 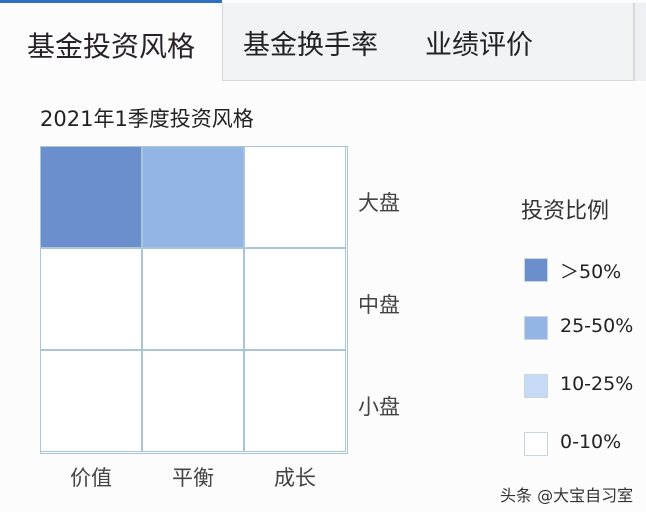 I want to click on watermark: 头条 @大宝自习室, so click(x=567, y=495).